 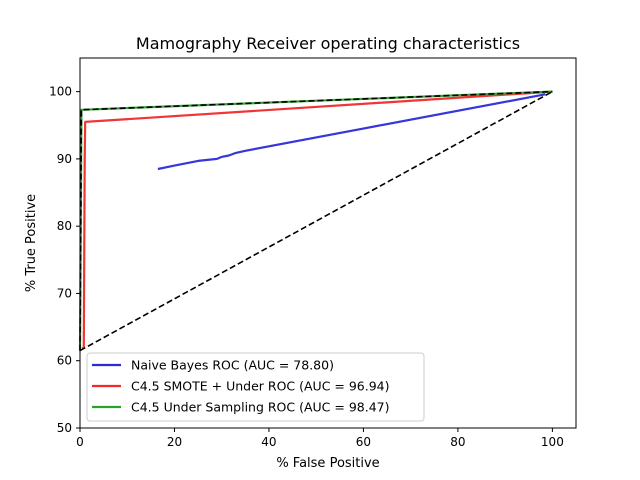 I want to click on x-axis-ticks: 0 20 40 60 80 100, so click(x=320, y=438).